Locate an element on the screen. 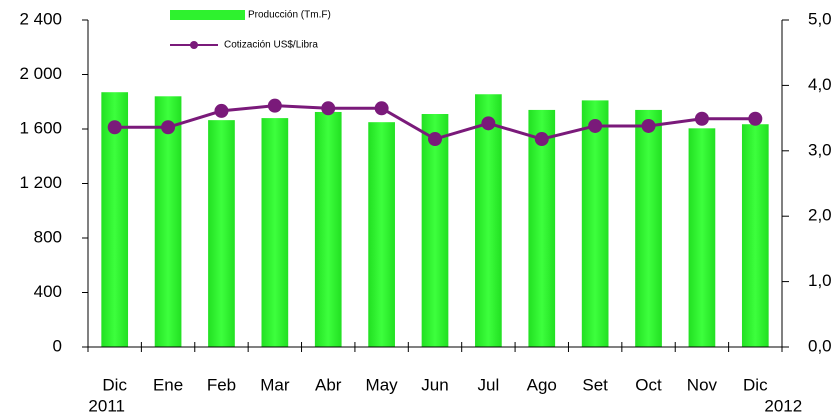 The width and height of the screenshot is (838, 420). legend-label: Cotización US$/Libra is located at coordinates (271, 45).